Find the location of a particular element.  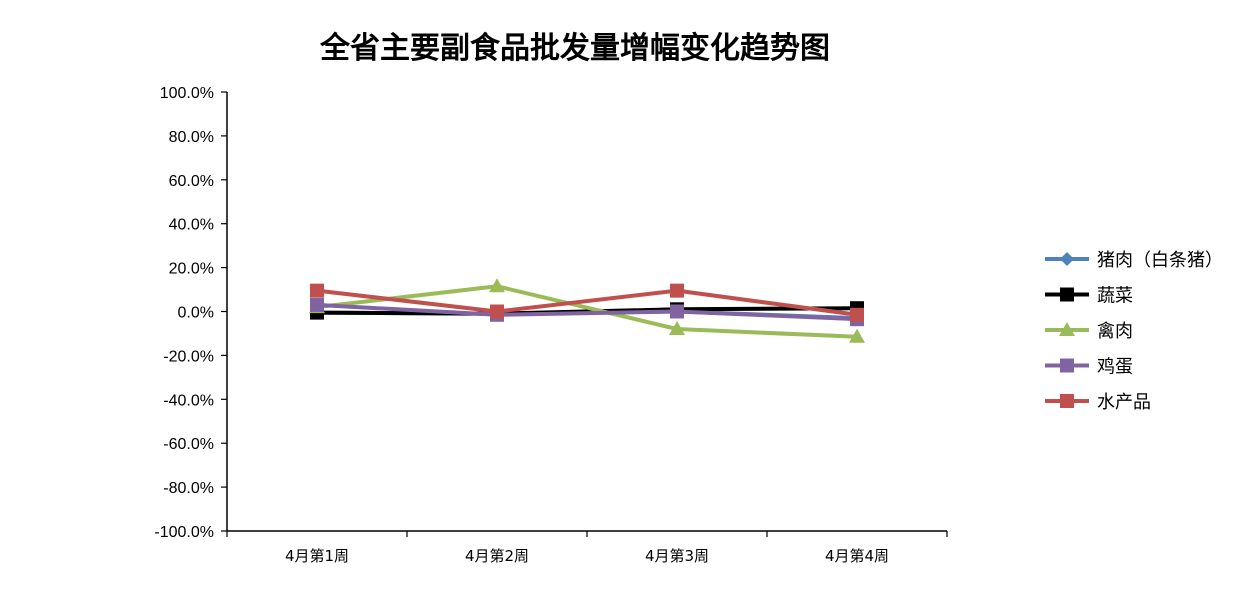

chart-title: 全省主要副食品批发量增幅变化趋势图 is located at coordinates (574, 48).